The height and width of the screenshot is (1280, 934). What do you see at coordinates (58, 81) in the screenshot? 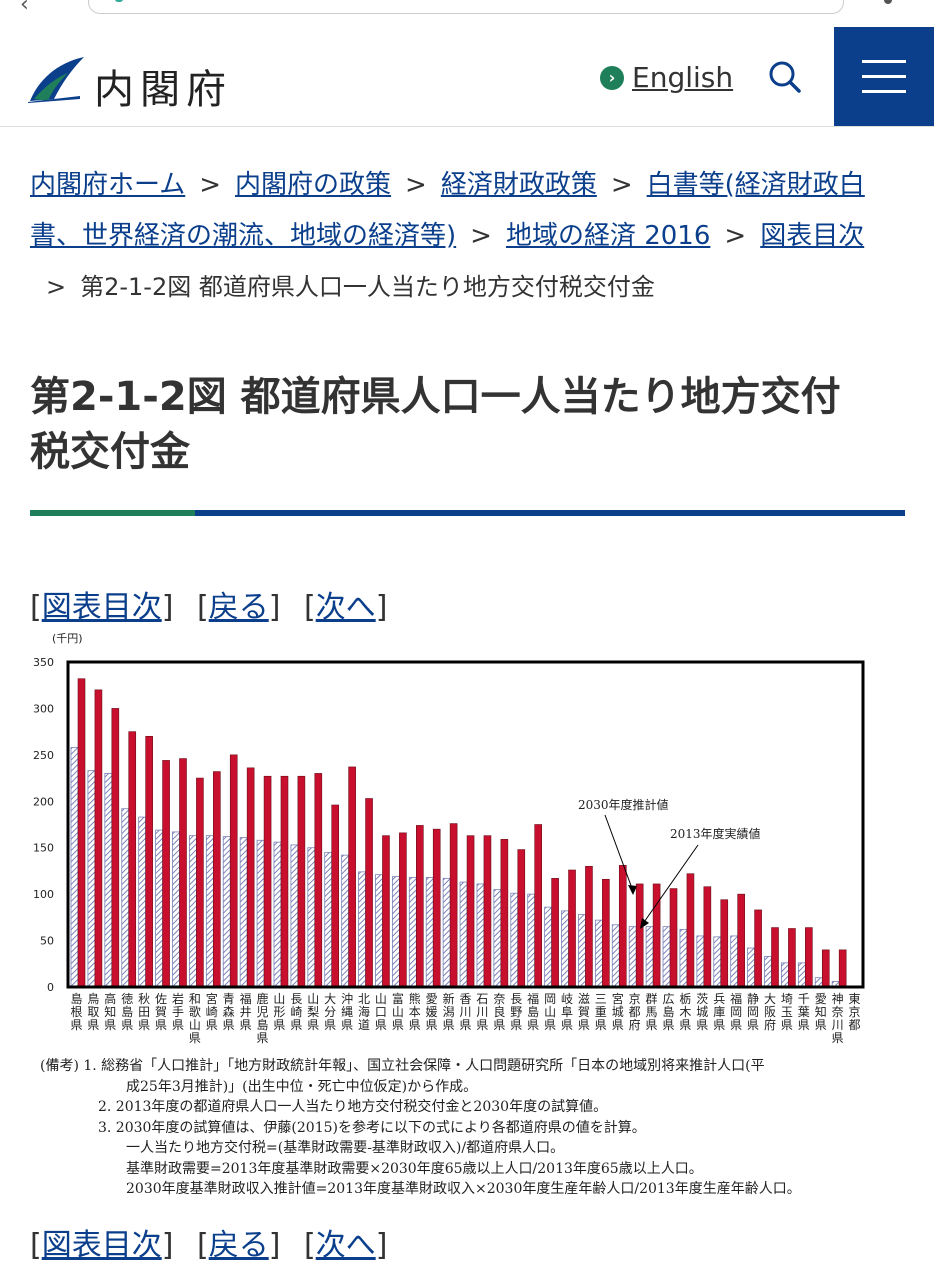
I see `cabinet-office-logo` at bounding box center [58, 81].